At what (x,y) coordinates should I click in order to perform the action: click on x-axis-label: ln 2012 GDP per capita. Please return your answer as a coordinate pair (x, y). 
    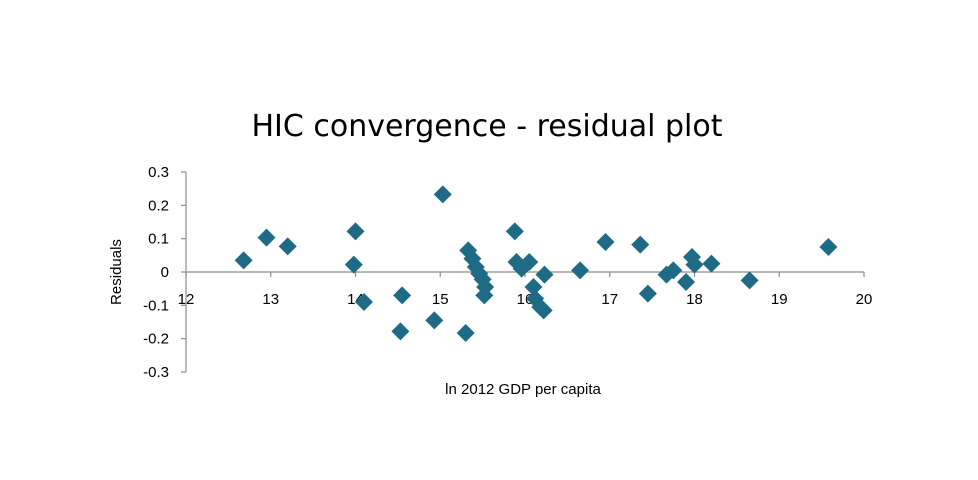
    Looking at the image, I should click on (523, 389).